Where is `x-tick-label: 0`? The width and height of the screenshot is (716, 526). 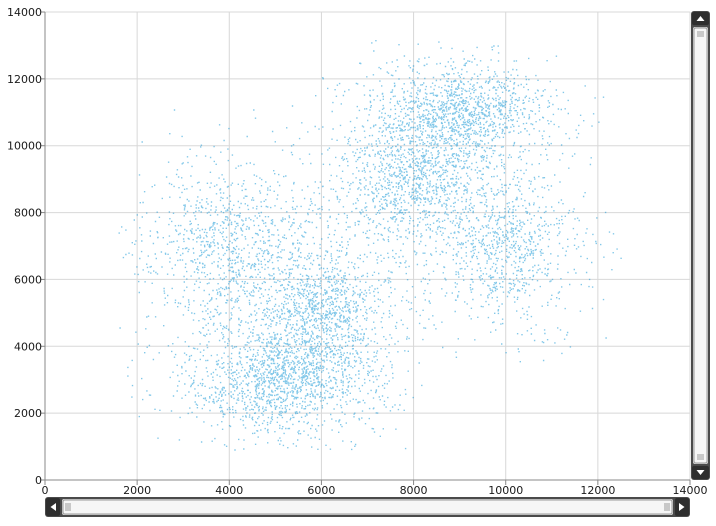
x-tick-label: 0 is located at coordinates (45, 490).